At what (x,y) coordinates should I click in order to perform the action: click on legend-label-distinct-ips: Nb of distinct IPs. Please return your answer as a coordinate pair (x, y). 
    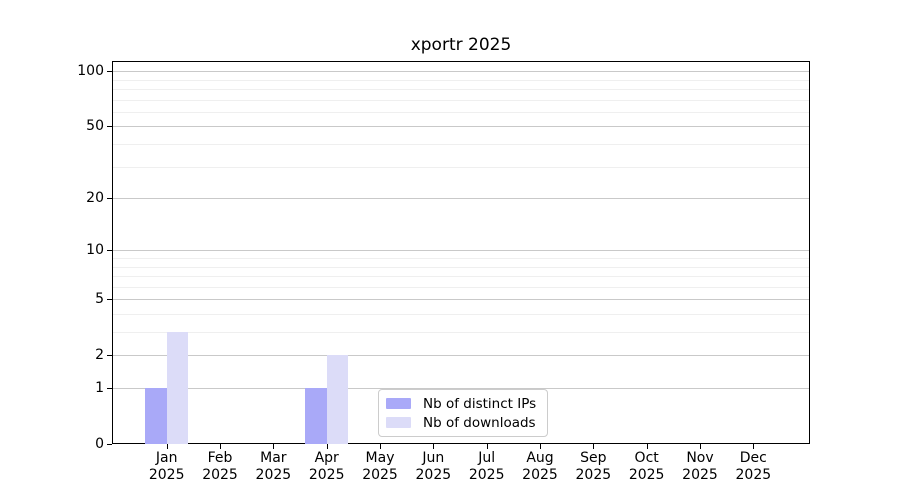
    Looking at the image, I should click on (480, 403).